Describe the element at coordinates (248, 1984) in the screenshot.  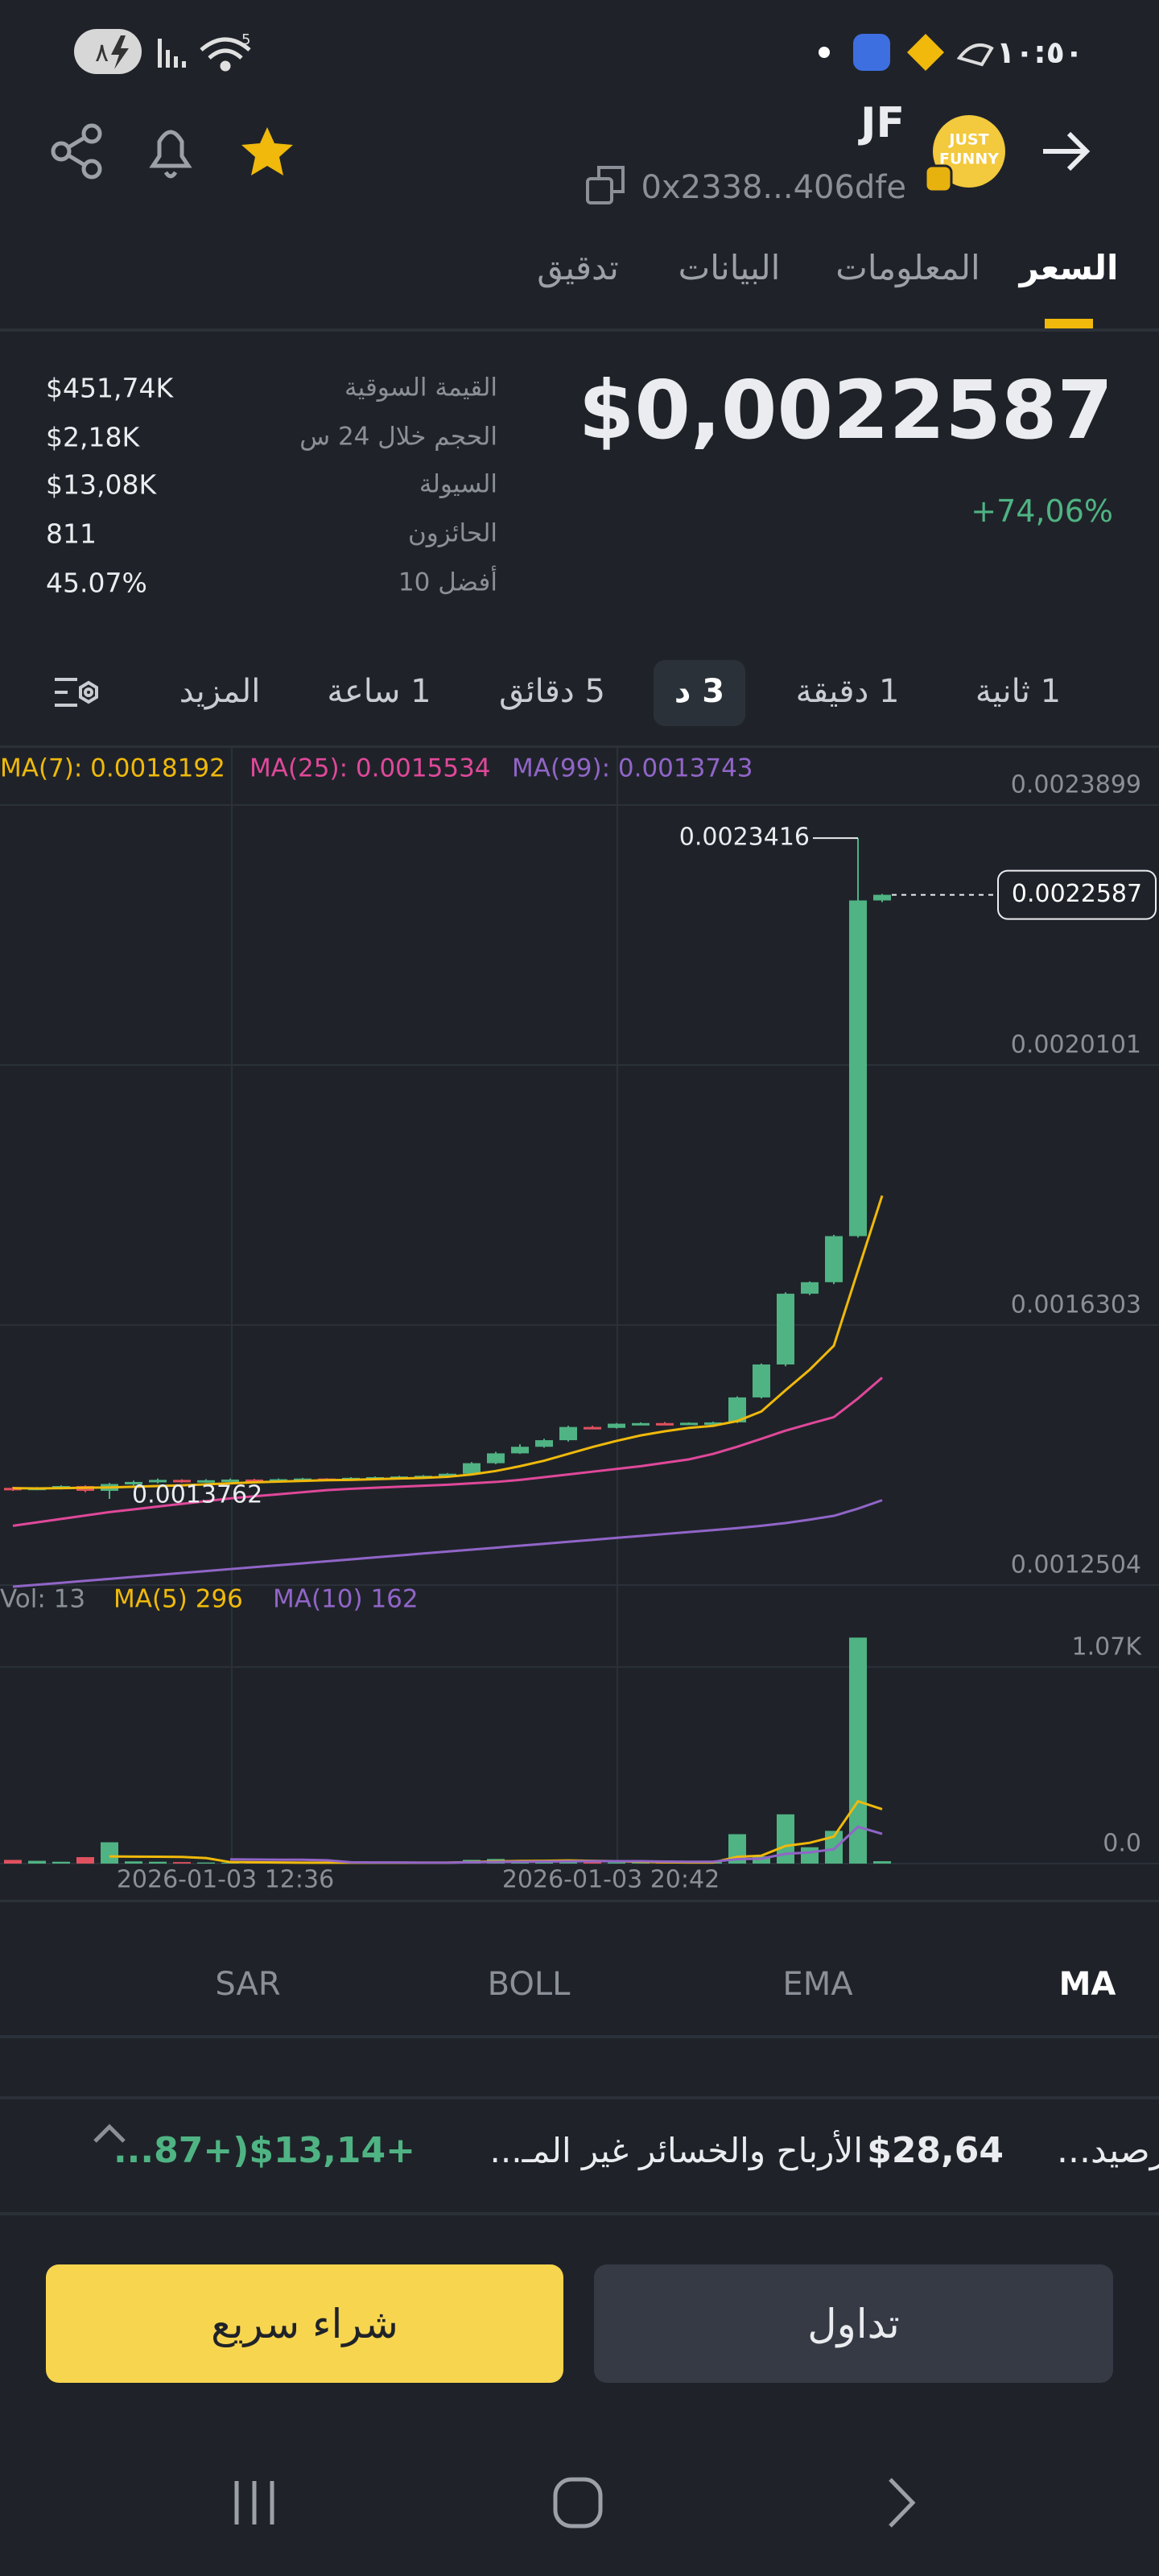
I see `indicator: SAR` at that location.